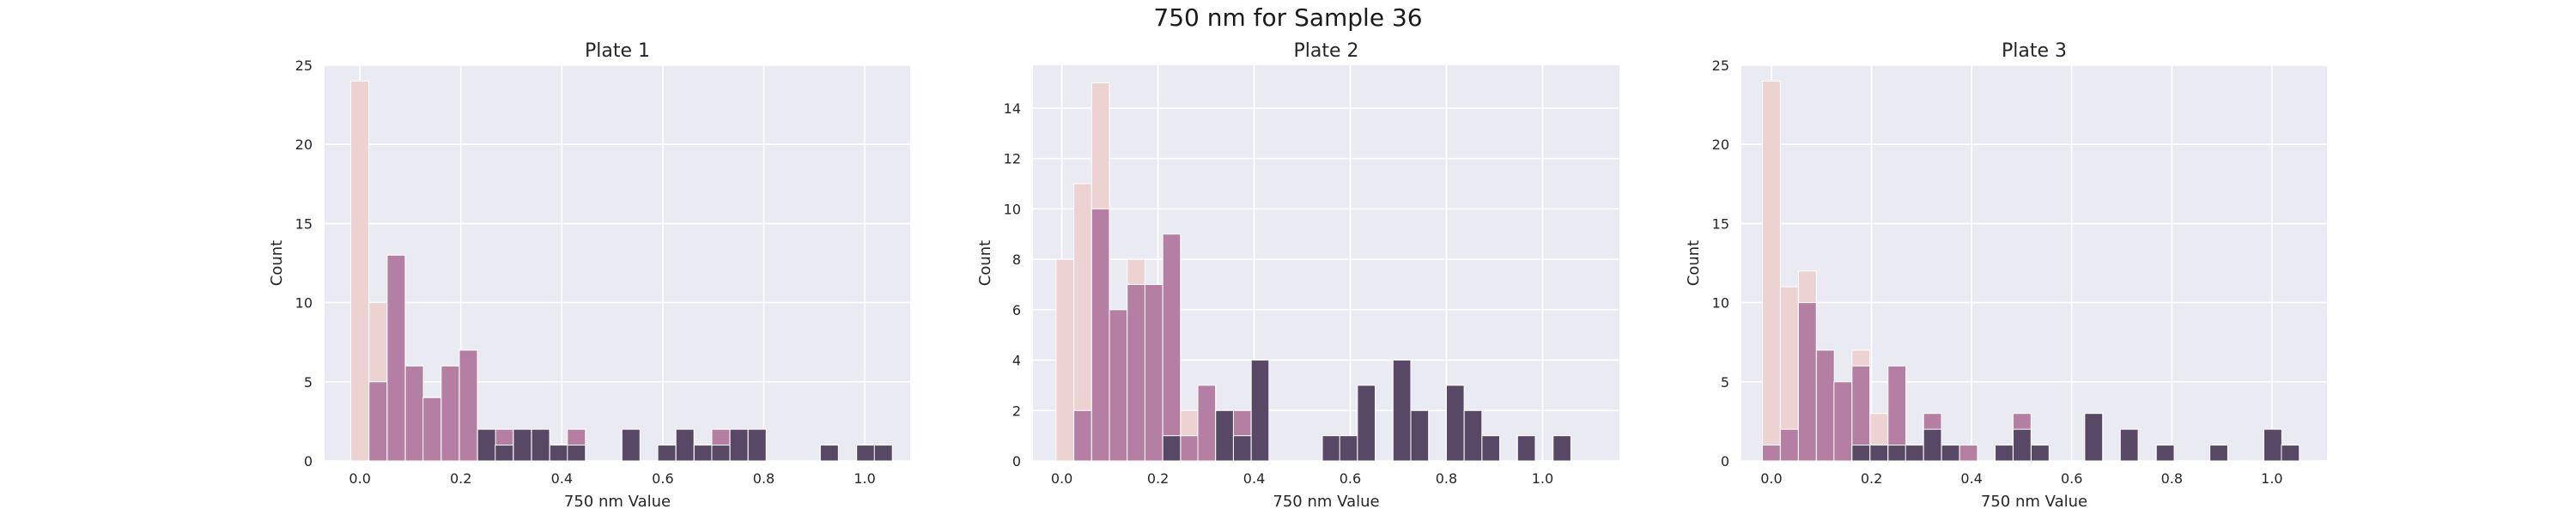 The height and width of the screenshot is (515, 2576). What do you see at coordinates (304, 223) in the screenshot?
I see `y-tick-label: 15` at bounding box center [304, 223].